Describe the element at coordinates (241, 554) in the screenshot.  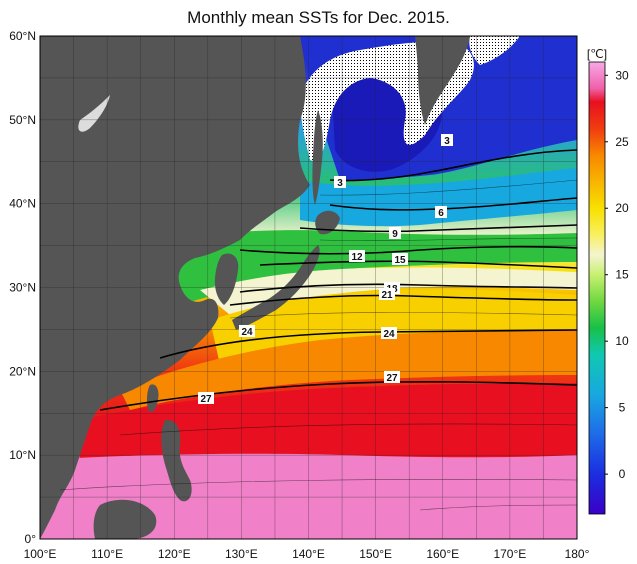
I see `lon-label: 130°E` at that location.